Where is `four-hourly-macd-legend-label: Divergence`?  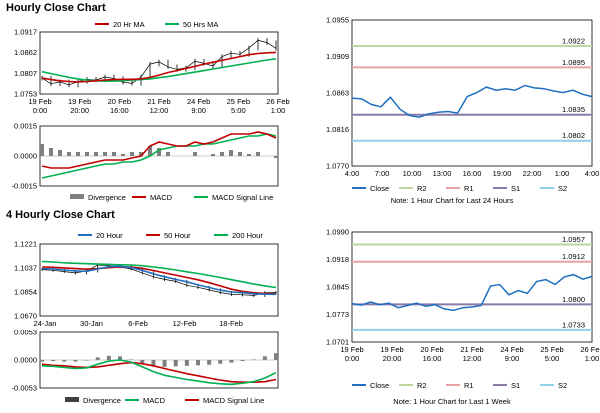
four-hourly-macd-legend-label: Divergence is located at coordinates (102, 400).